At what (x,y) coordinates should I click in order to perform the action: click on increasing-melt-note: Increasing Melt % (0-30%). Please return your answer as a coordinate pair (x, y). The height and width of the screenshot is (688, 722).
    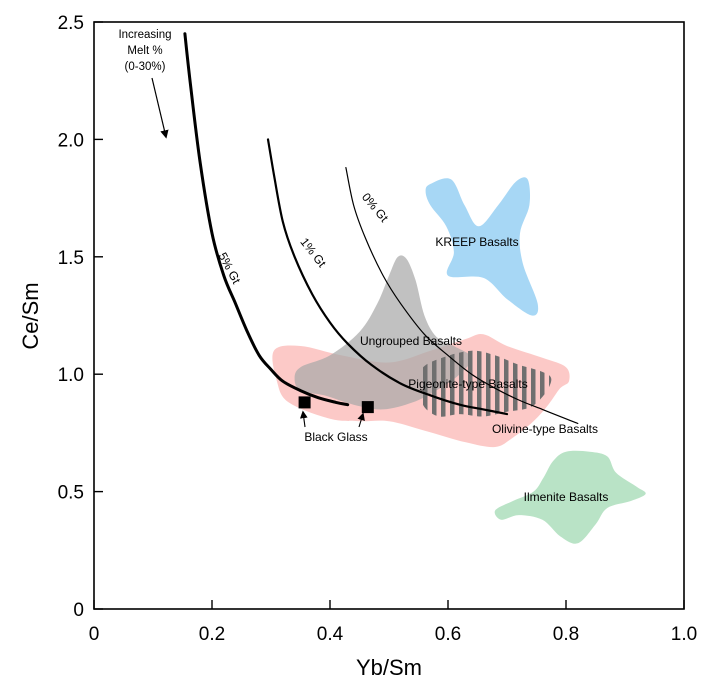
    Looking at the image, I should click on (145, 84).